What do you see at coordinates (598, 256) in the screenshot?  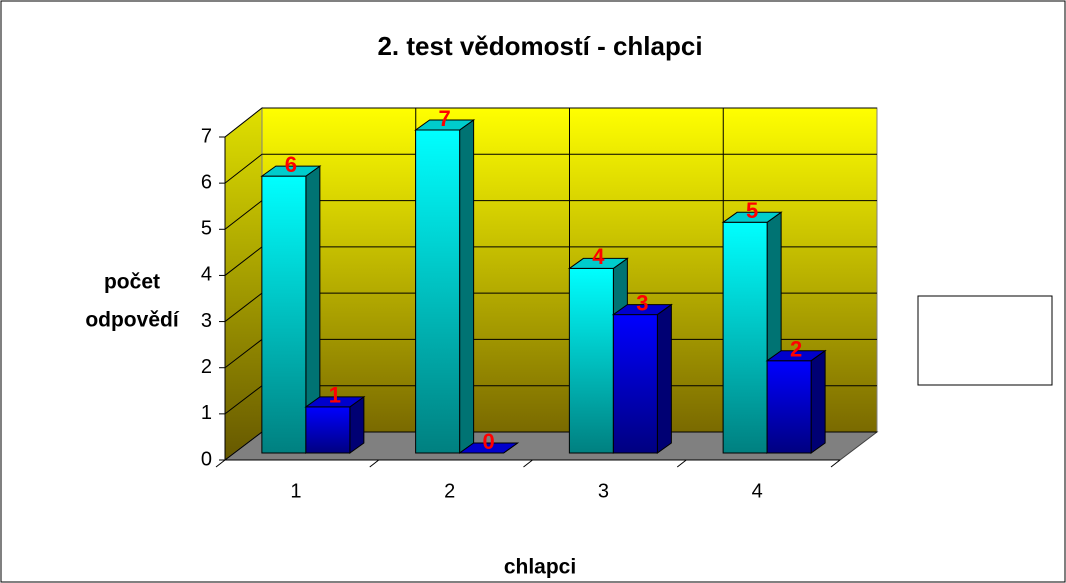 I see `value-label: 4` at bounding box center [598, 256].